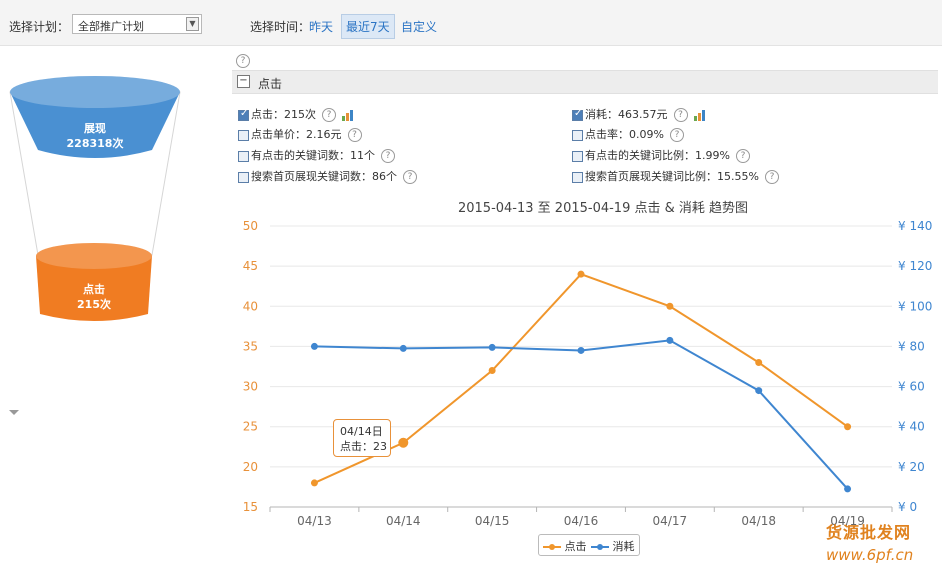 Image resolution: width=942 pixels, height=574 pixels. What do you see at coordinates (243, 81) in the screenshot?
I see `collapse-toggle: −` at bounding box center [243, 81].